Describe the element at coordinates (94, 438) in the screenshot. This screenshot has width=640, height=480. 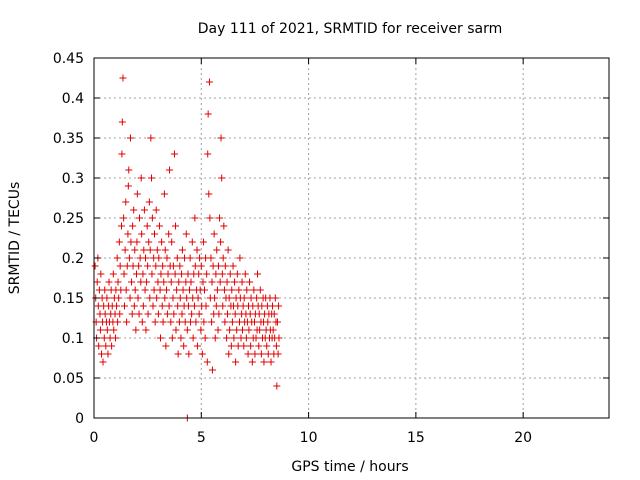
I see `x-tick-label: 0` at that location.